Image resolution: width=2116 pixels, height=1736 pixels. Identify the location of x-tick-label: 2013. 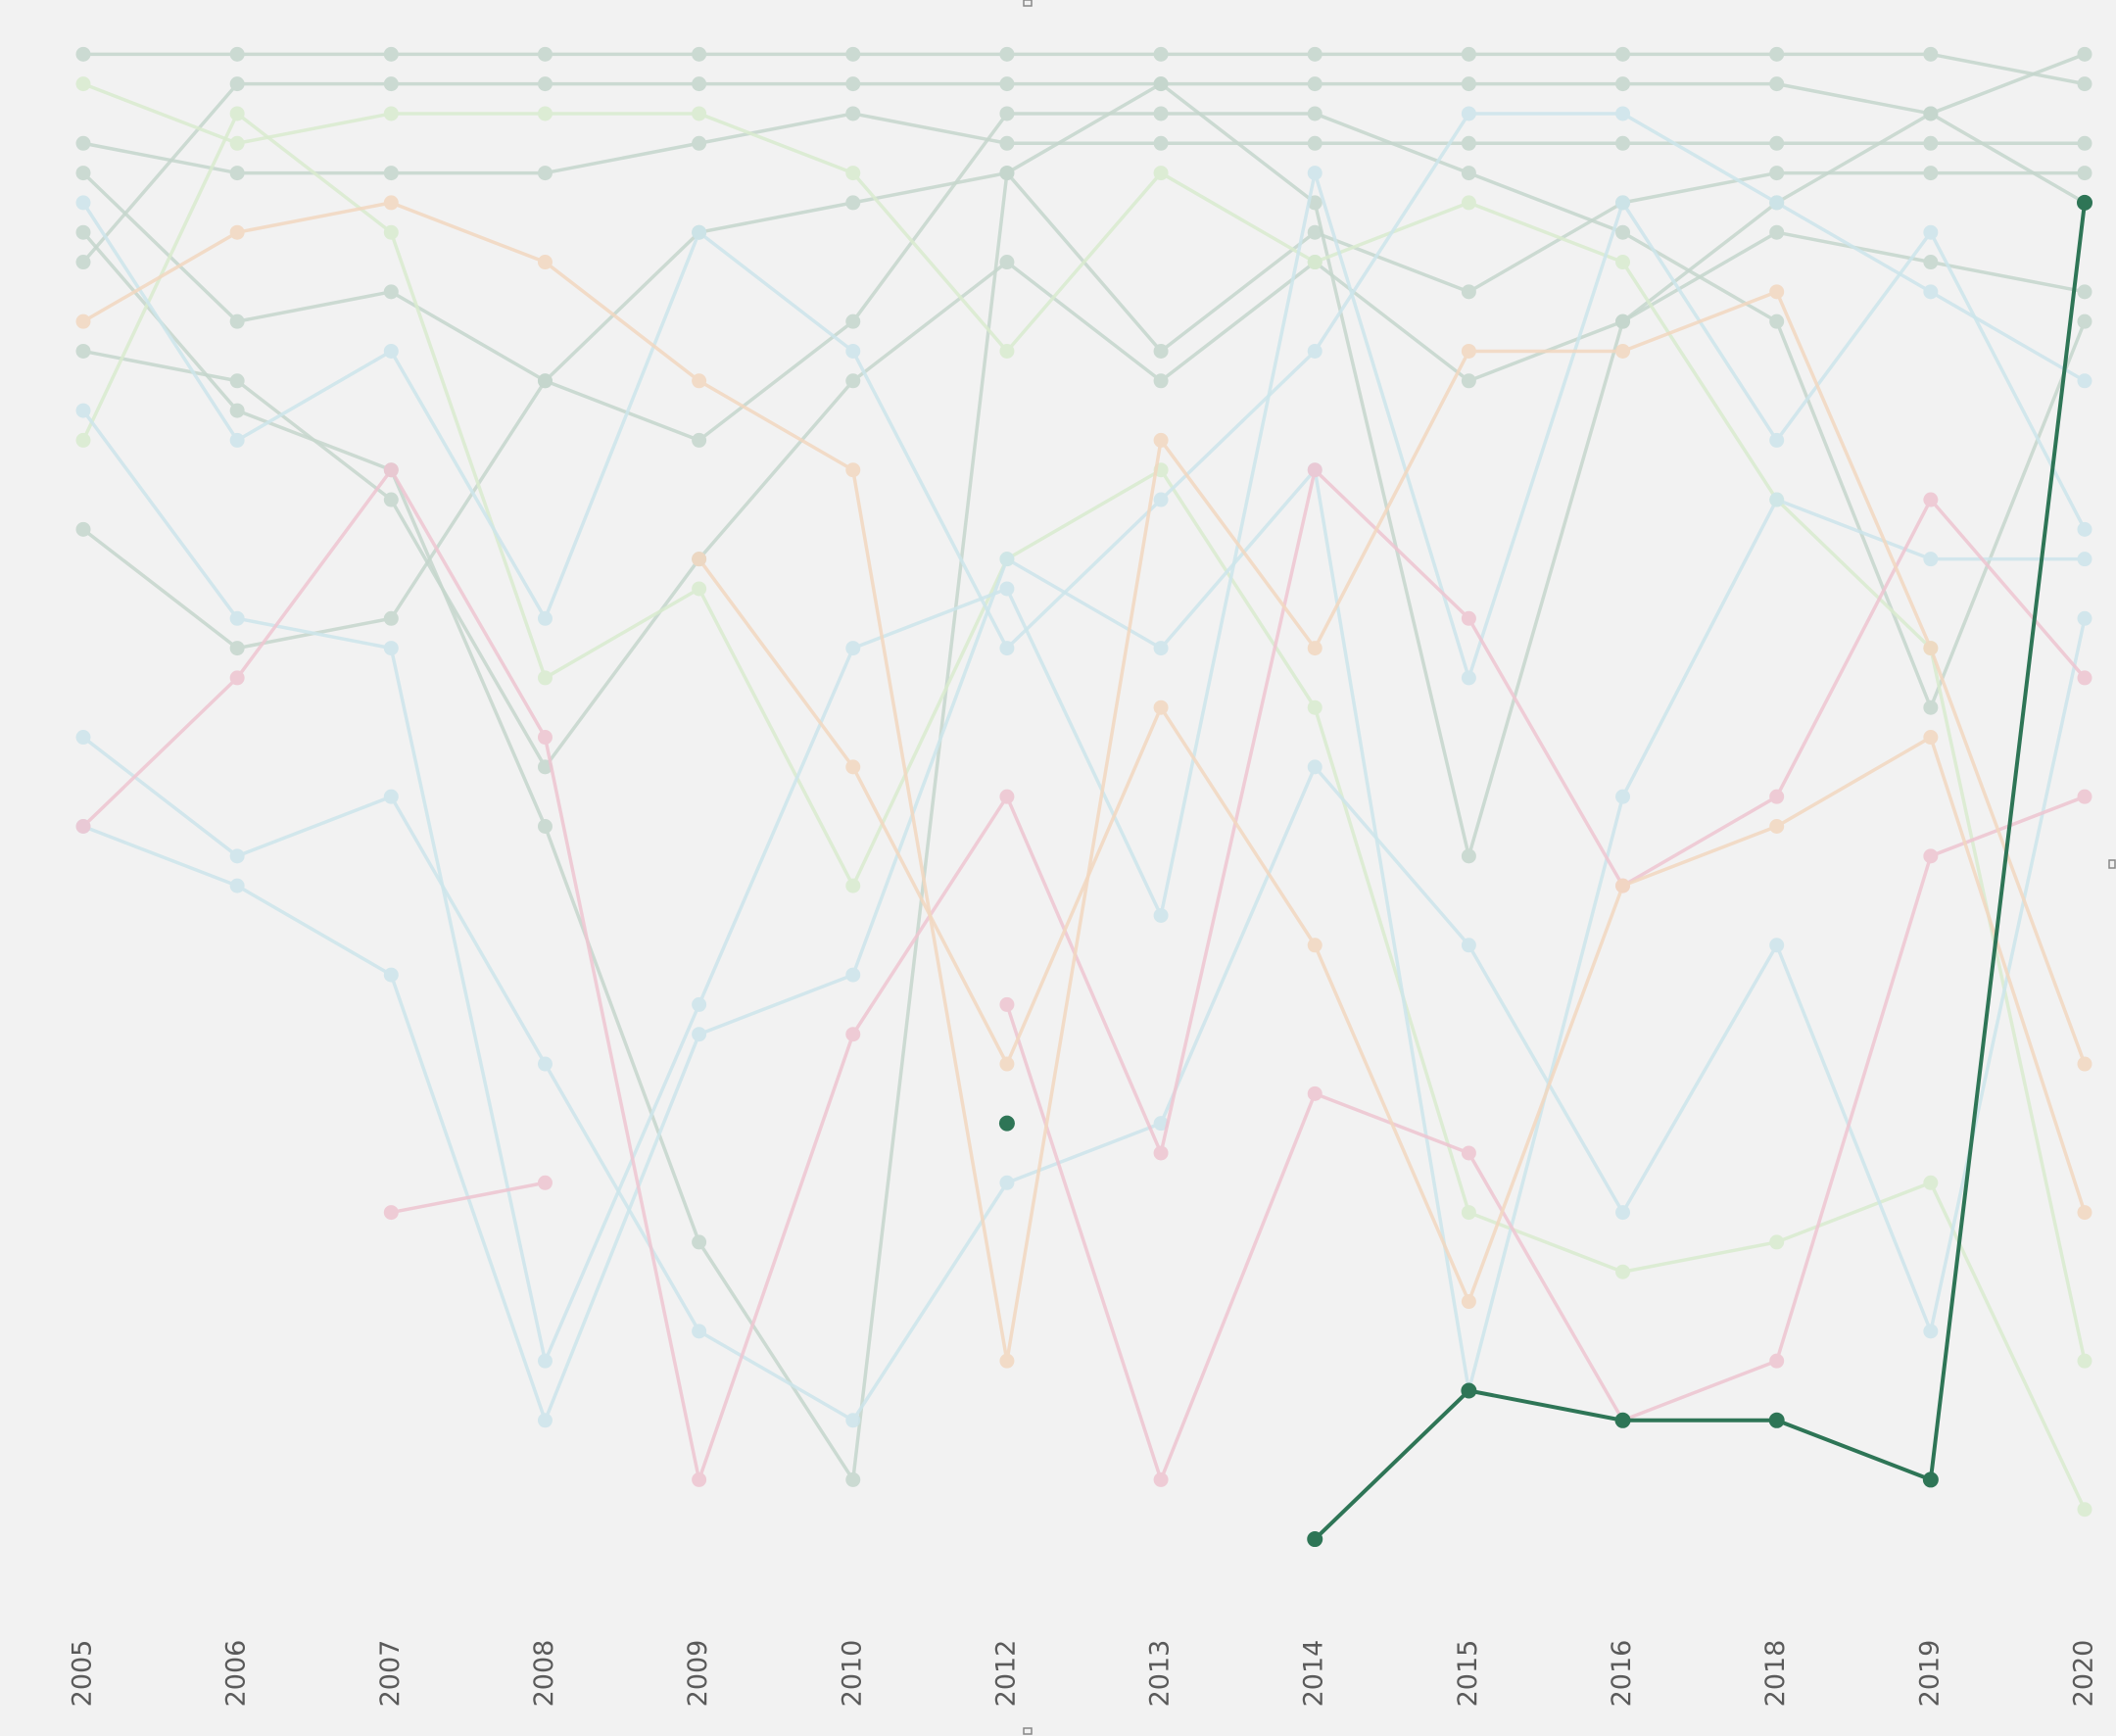
(1160, 1674).